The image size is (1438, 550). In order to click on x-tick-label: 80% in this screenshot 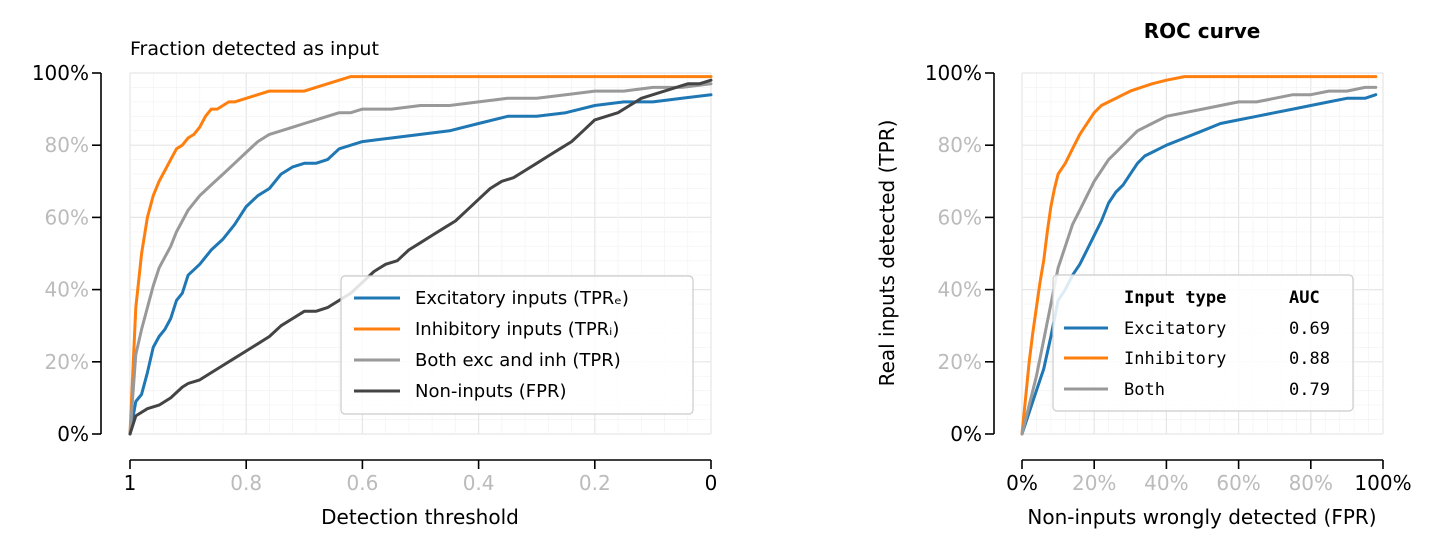, I will do `click(1311, 483)`.